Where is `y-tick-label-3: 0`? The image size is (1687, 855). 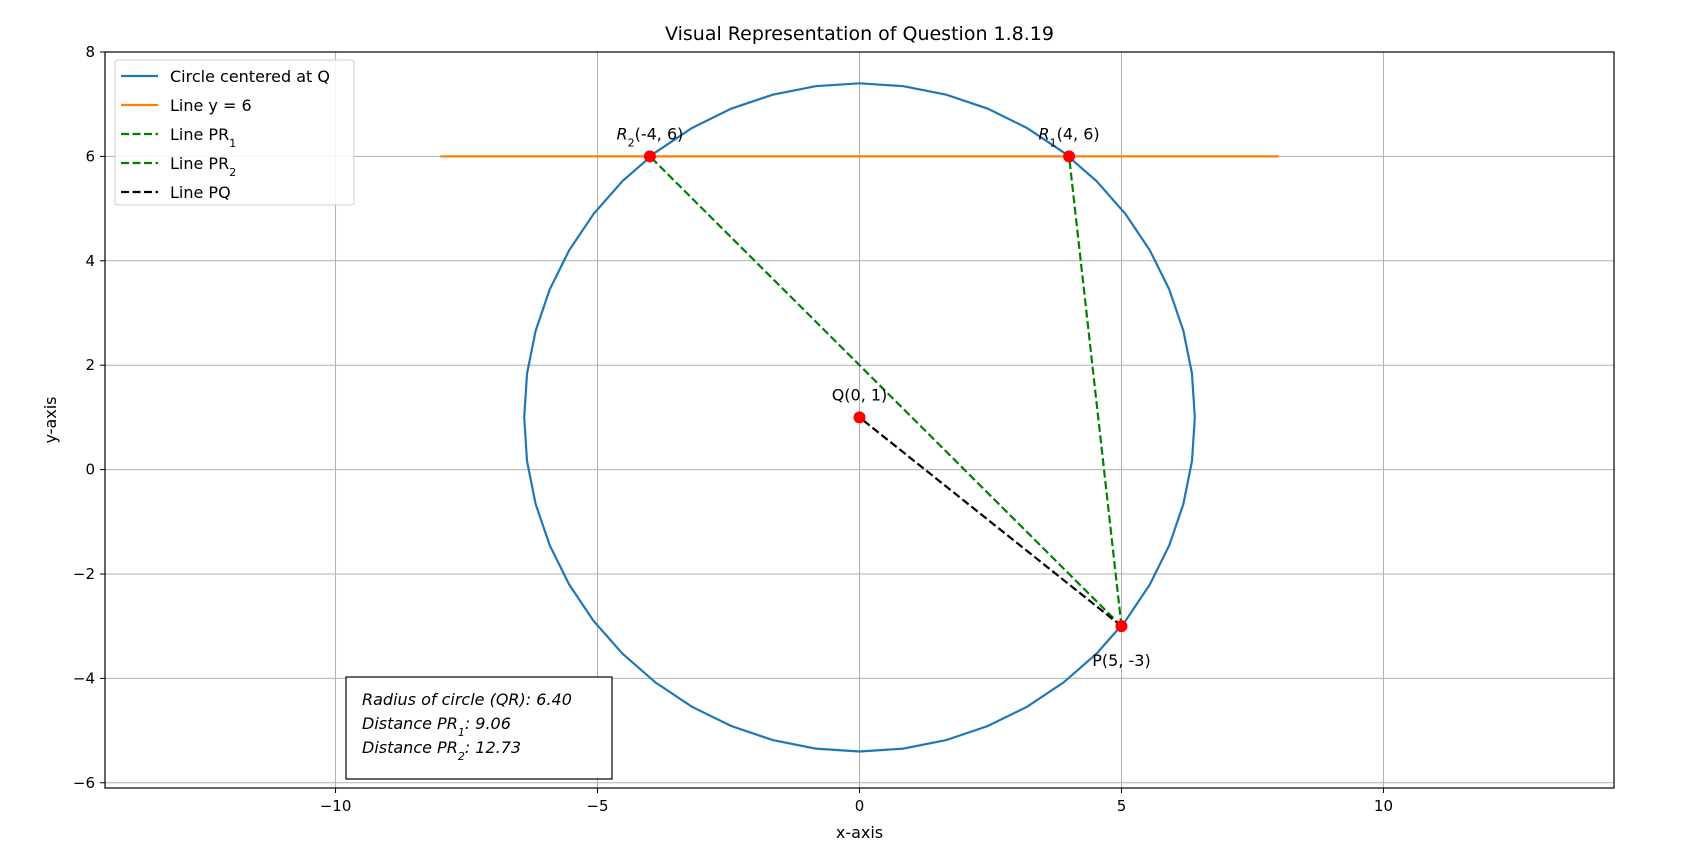 y-tick-label-3: 0 is located at coordinates (90, 470).